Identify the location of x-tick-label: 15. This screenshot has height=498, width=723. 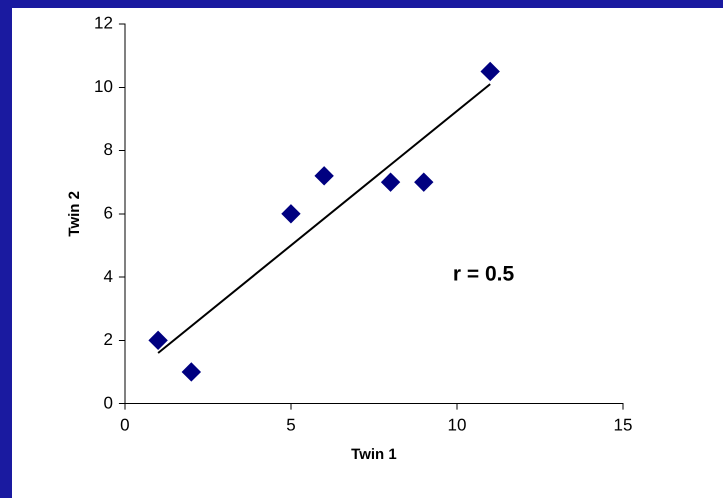
(623, 424).